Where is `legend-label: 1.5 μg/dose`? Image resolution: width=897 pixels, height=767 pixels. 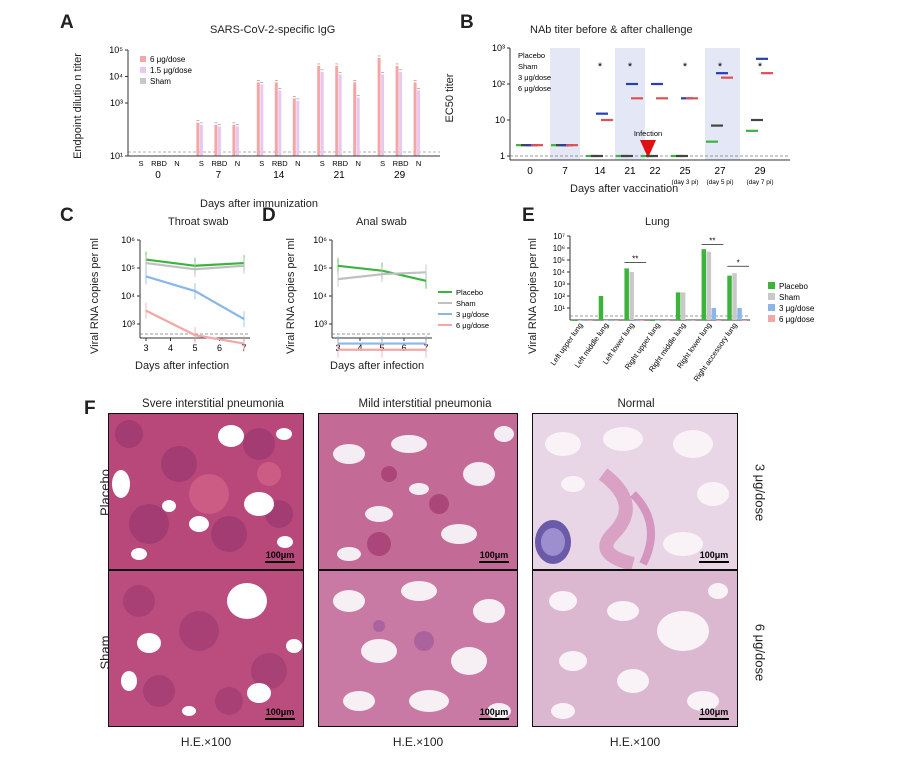
legend-label: 1.5 μg/dose is located at coordinates (171, 70).